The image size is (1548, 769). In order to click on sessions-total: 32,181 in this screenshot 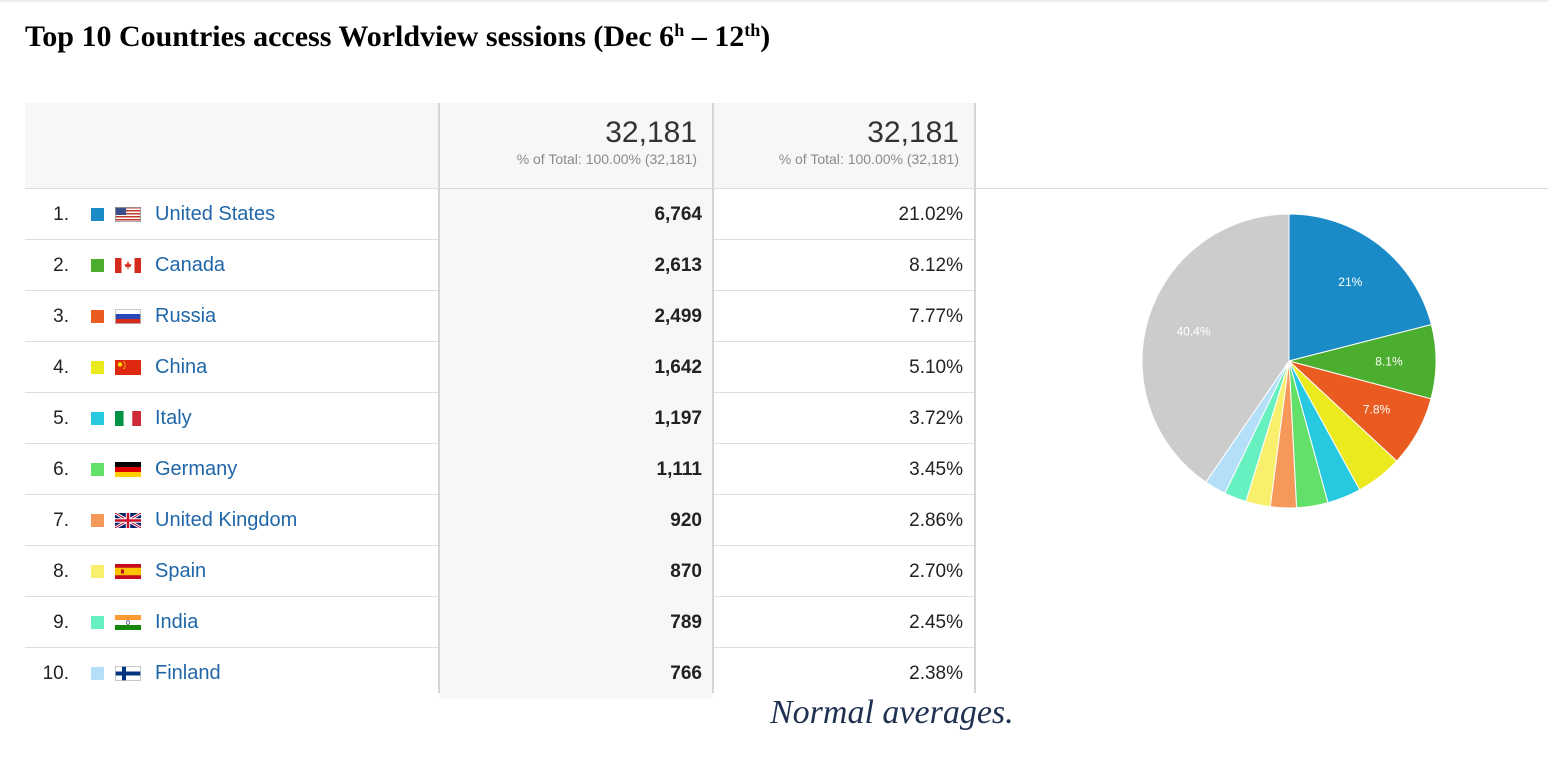, I will do `click(651, 132)`.